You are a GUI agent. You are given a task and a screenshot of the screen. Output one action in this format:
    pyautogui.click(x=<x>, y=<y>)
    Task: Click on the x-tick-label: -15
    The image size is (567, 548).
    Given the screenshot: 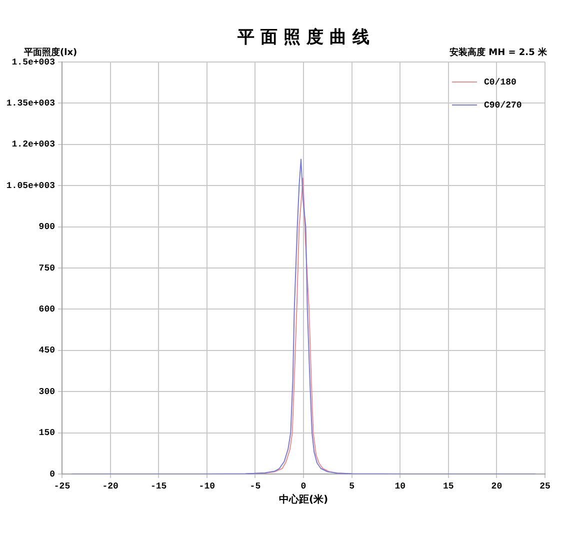 What is the action you would take?
    pyautogui.click(x=158, y=487)
    